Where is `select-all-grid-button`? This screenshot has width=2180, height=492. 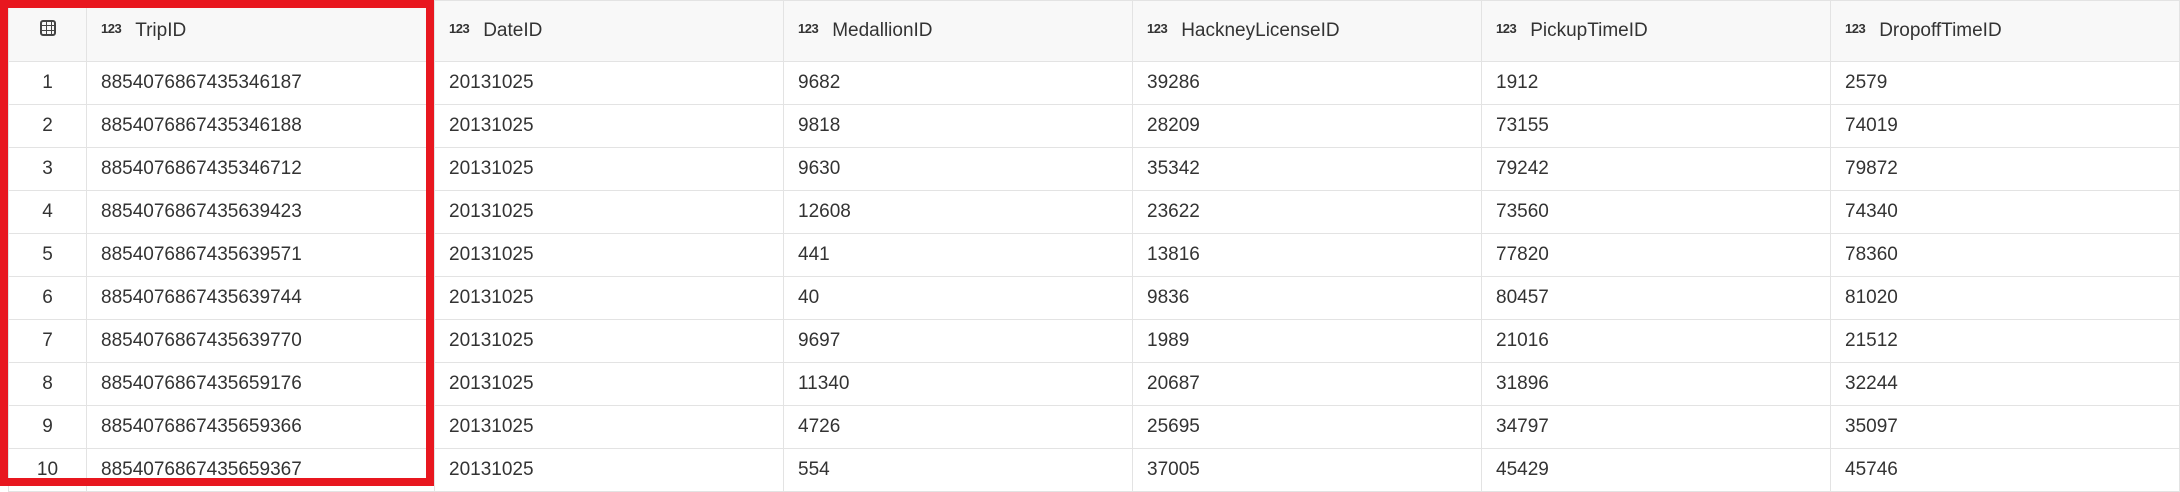 select-all-grid-button is located at coordinates (47, 31).